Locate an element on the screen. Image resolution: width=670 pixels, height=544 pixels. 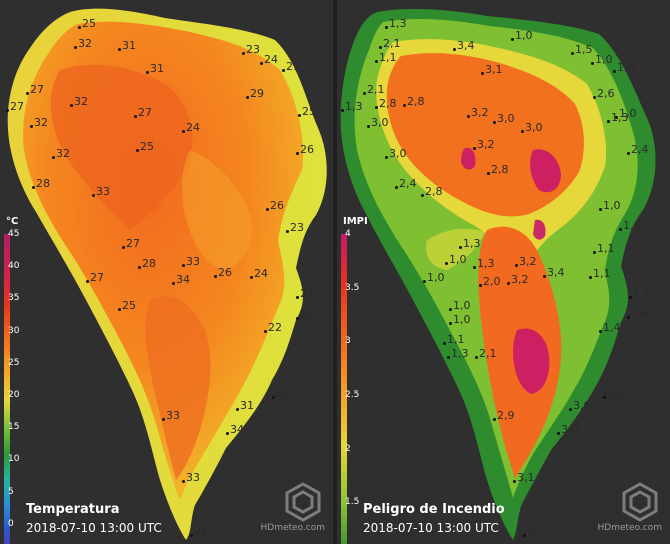
island-core is located at coordinates (121, 147).